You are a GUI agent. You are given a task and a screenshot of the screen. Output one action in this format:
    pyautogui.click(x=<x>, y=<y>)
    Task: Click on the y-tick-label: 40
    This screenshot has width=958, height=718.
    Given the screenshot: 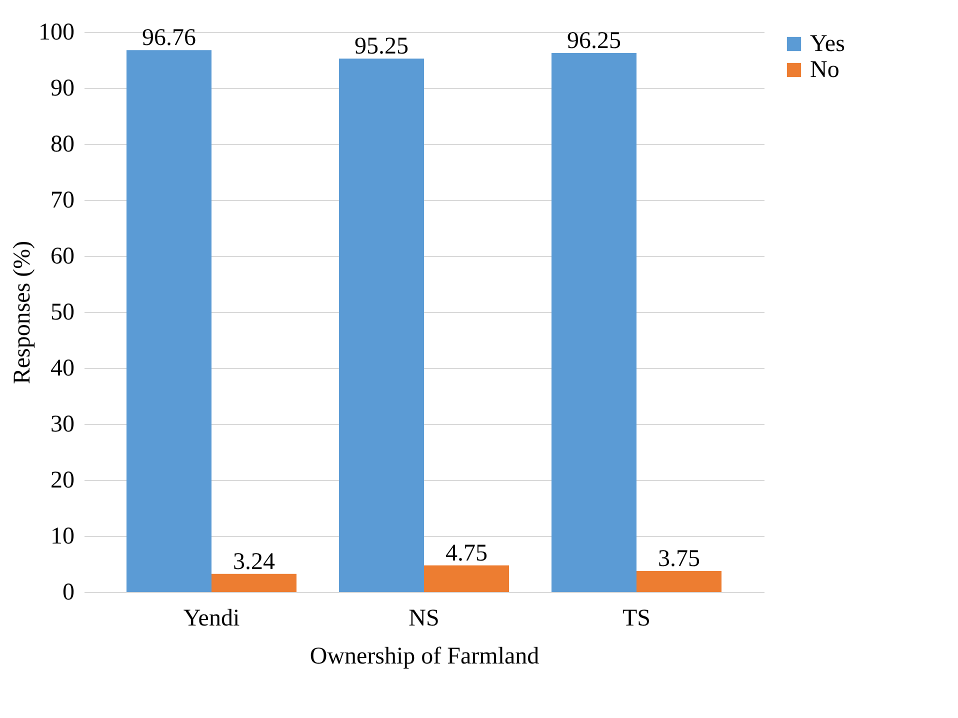 What is the action you would take?
    pyautogui.click(x=62, y=369)
    